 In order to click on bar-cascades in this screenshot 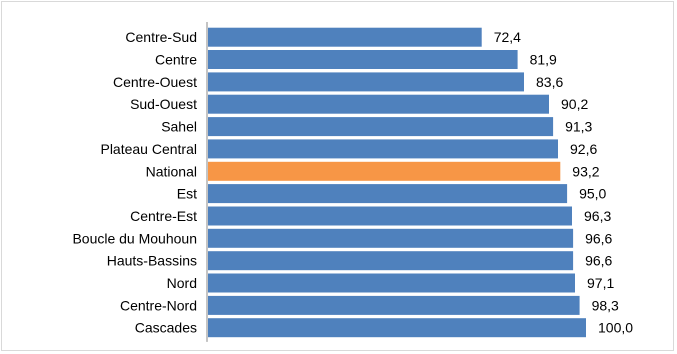, I will do `click(397, 328)`.